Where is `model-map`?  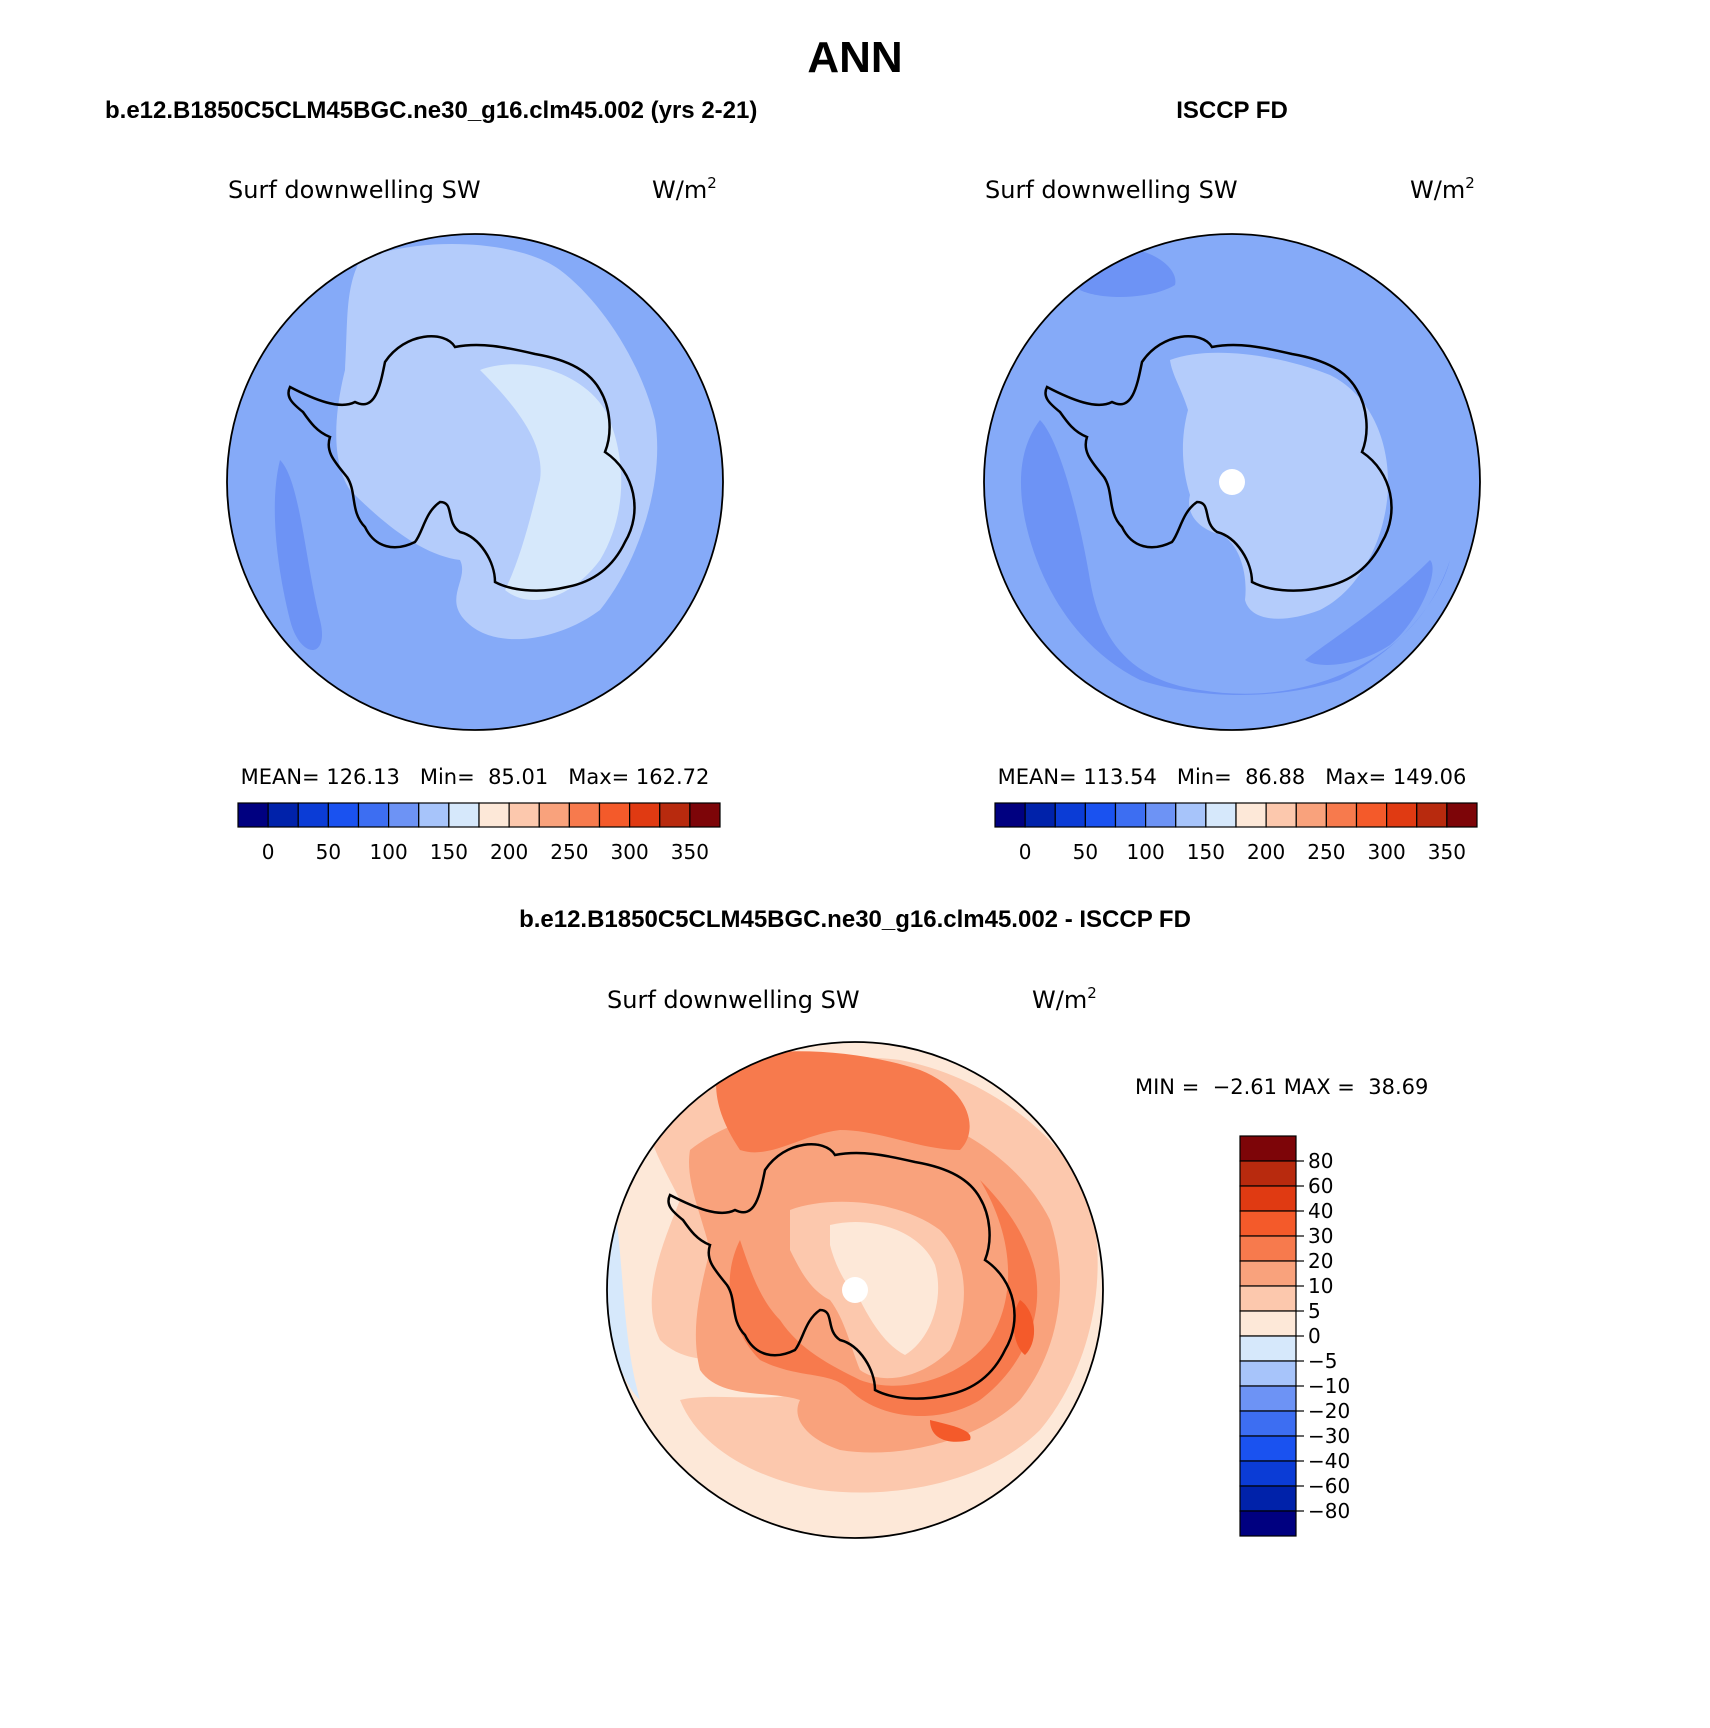 model-map is located at coordinates (475, 482).